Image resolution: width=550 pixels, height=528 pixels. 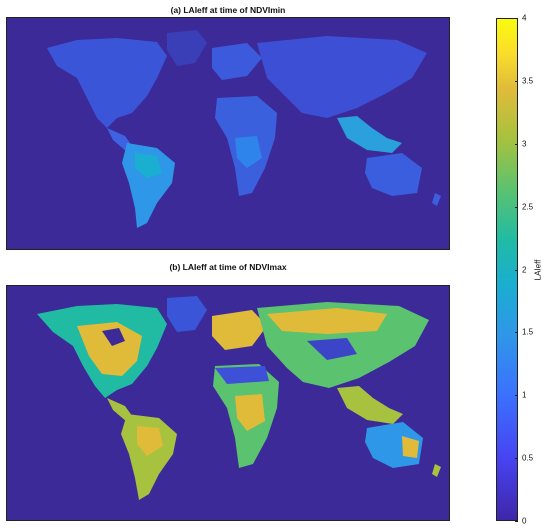 I want to click on south-america-region, so click(x=149, y=457).